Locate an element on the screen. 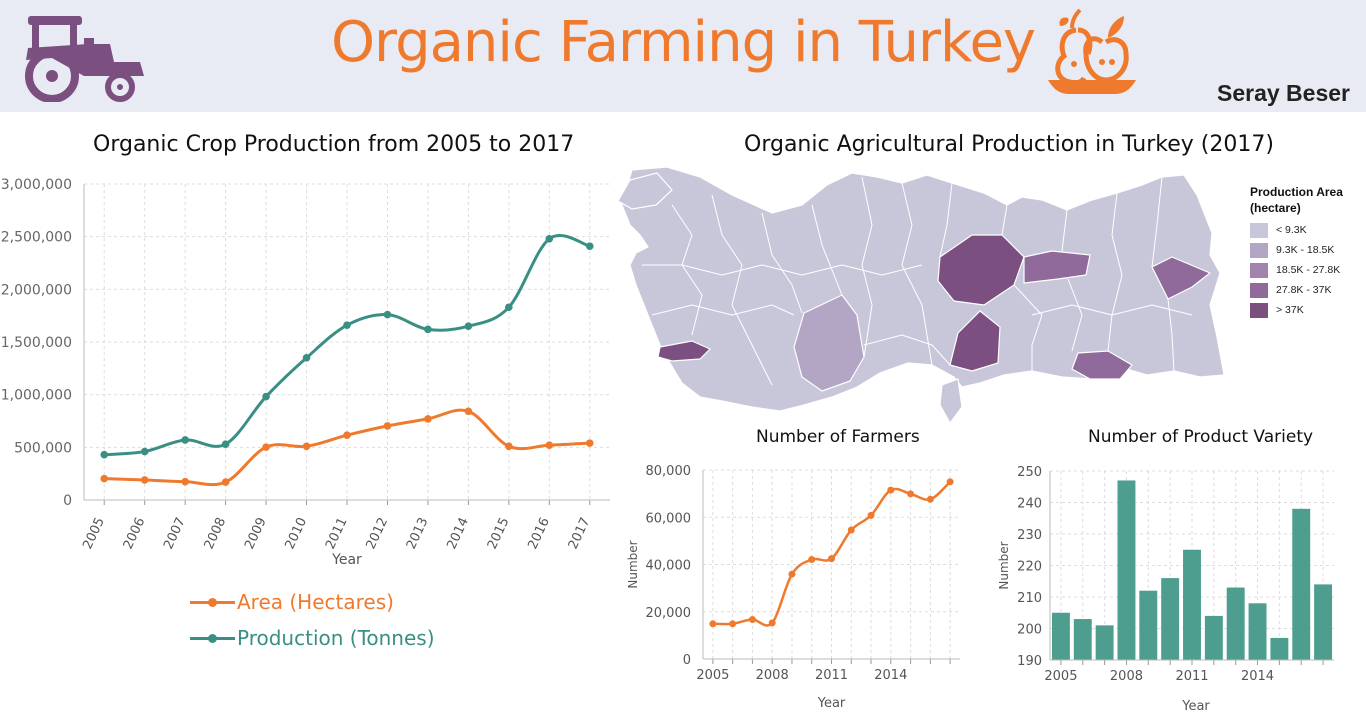 The height and width of the screenshot is (713, 1366). map-legend-label: < 9.3K is located at coordinates (1291, 230).